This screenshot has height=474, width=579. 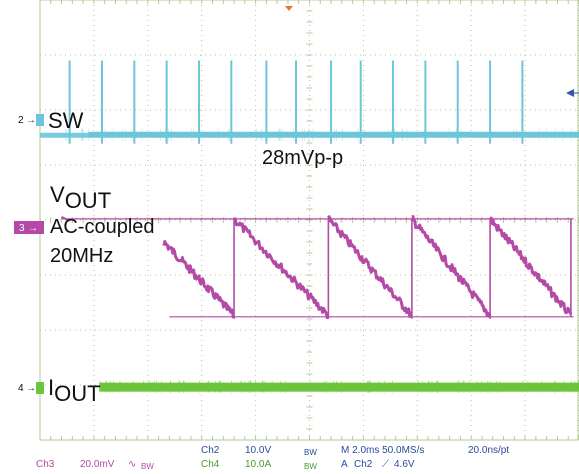 I want to click on status-ch4-label: Ch4, so click(x=210, y=464).